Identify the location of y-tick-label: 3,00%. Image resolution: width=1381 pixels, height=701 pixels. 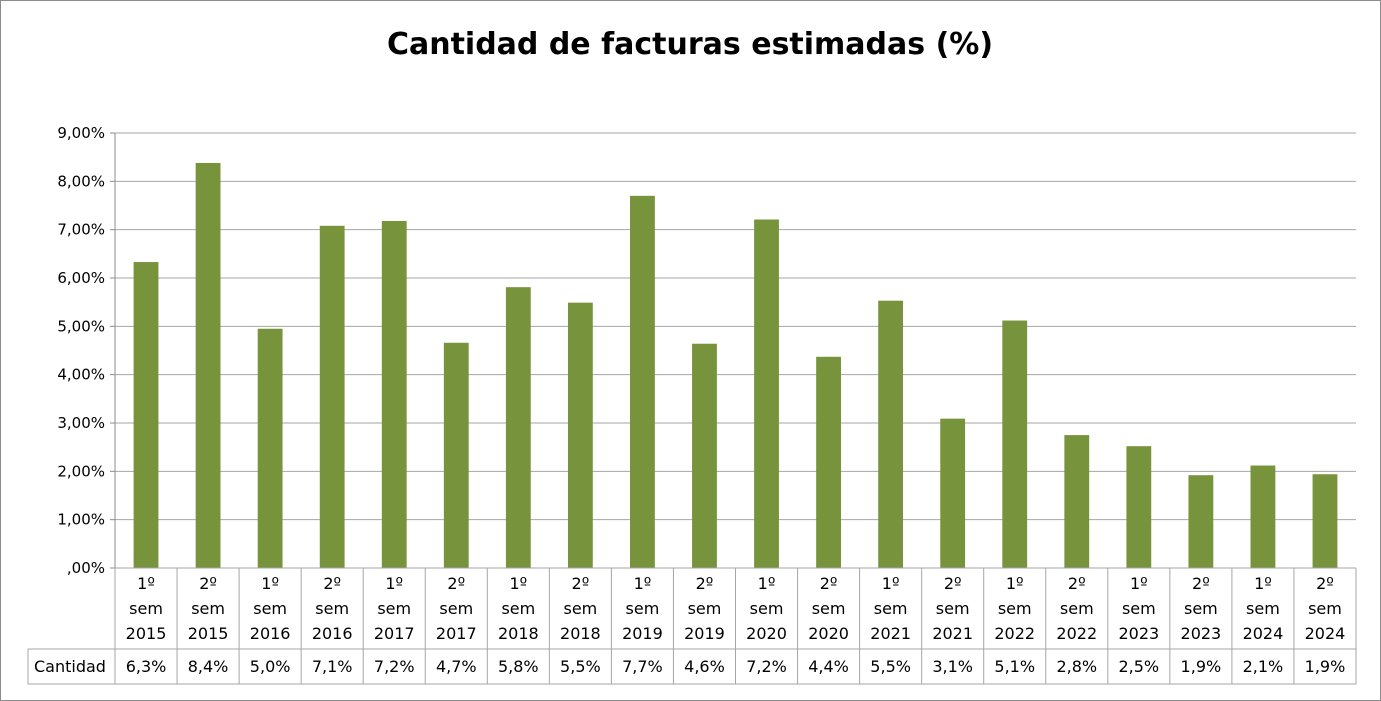
(81, 423).